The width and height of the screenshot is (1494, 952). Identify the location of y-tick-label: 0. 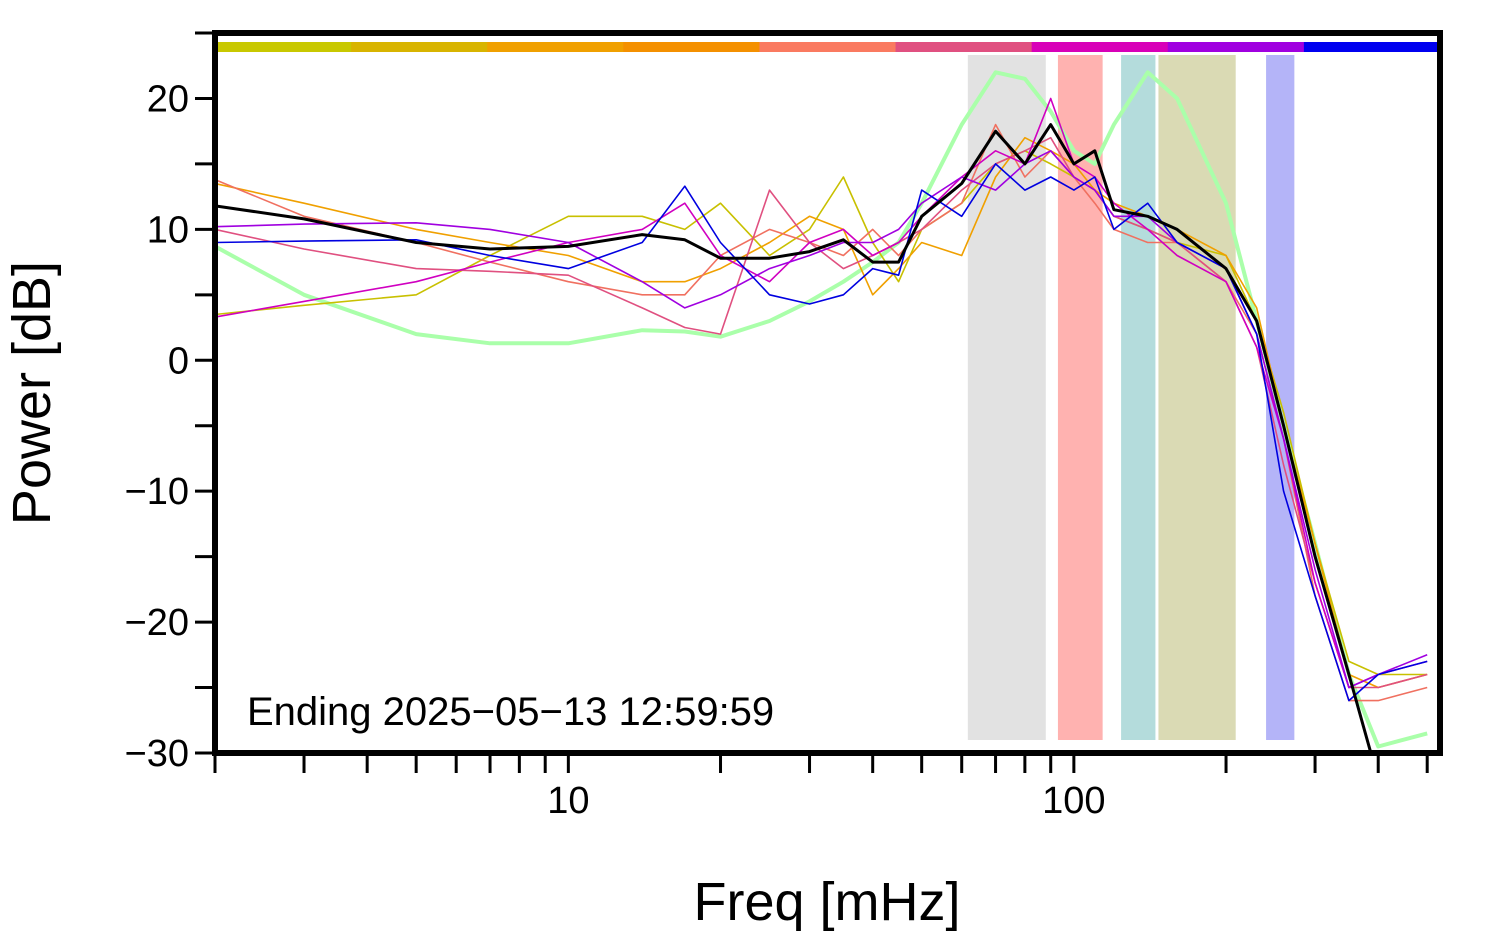
(178, 361).